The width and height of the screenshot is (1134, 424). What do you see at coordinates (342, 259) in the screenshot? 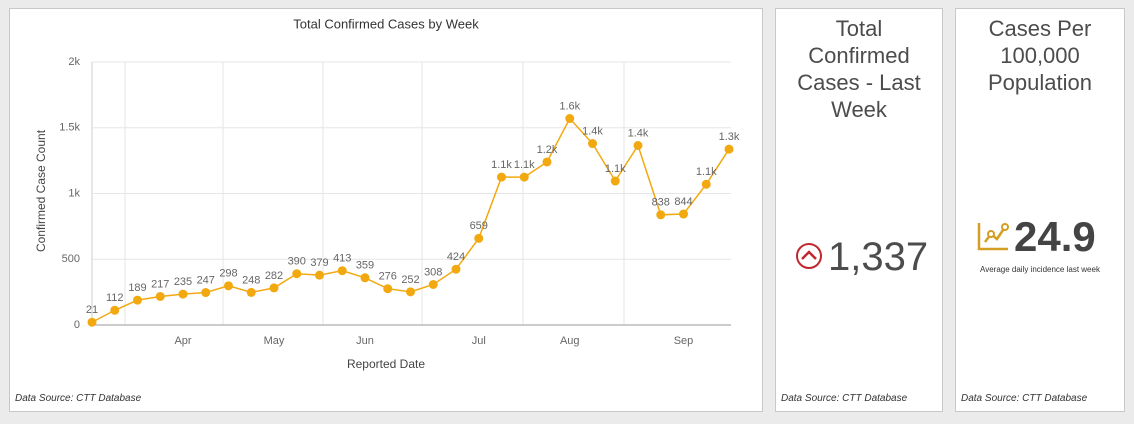
I see `data-label: 413` at bounding box center [342, 259].